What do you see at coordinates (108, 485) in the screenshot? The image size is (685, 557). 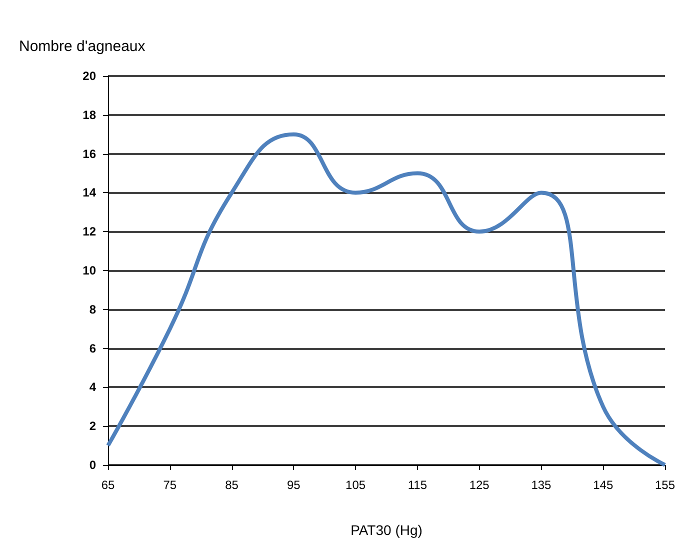 I see `x-tick-label: 65` at bounding box center [108, 485].